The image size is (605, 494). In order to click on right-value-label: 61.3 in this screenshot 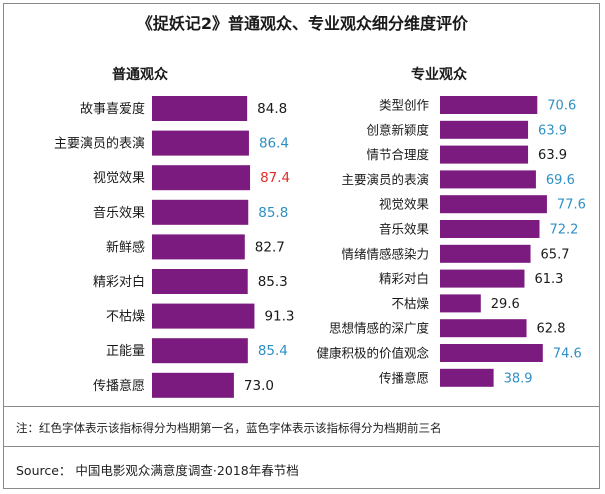, I will do `click(548, 279)`.